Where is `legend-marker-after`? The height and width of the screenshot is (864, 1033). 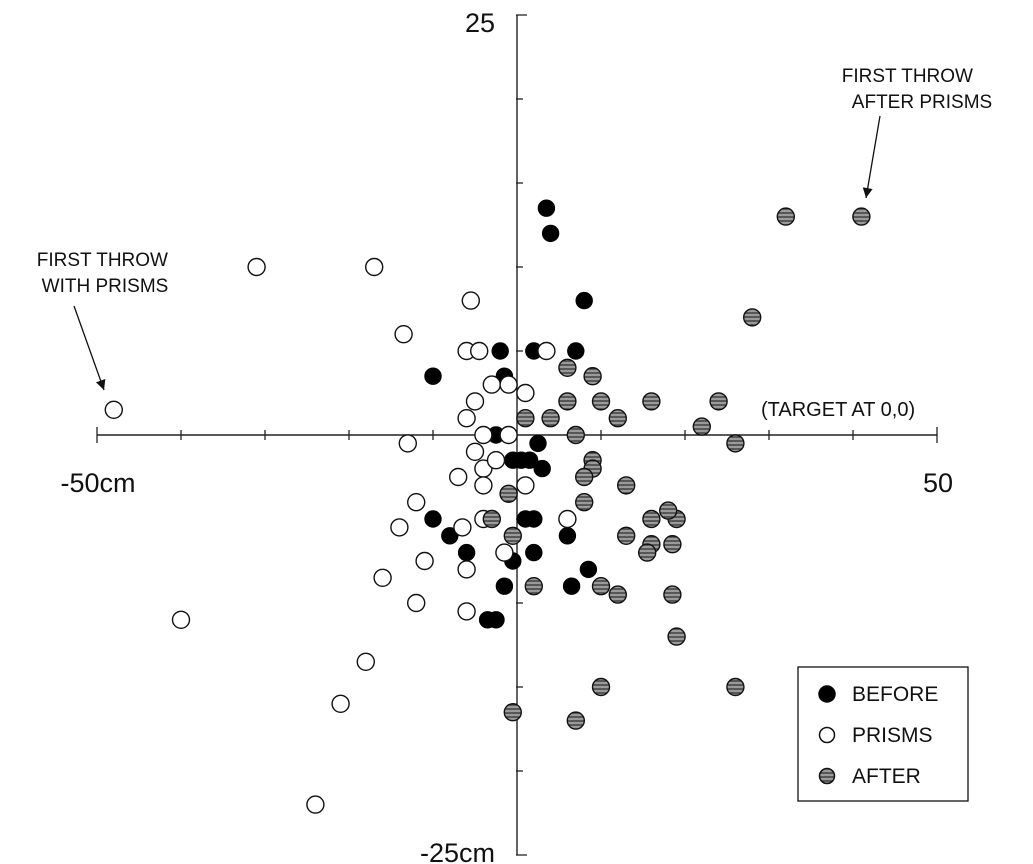
legend-marker-after is located at coordinates (827, 776).